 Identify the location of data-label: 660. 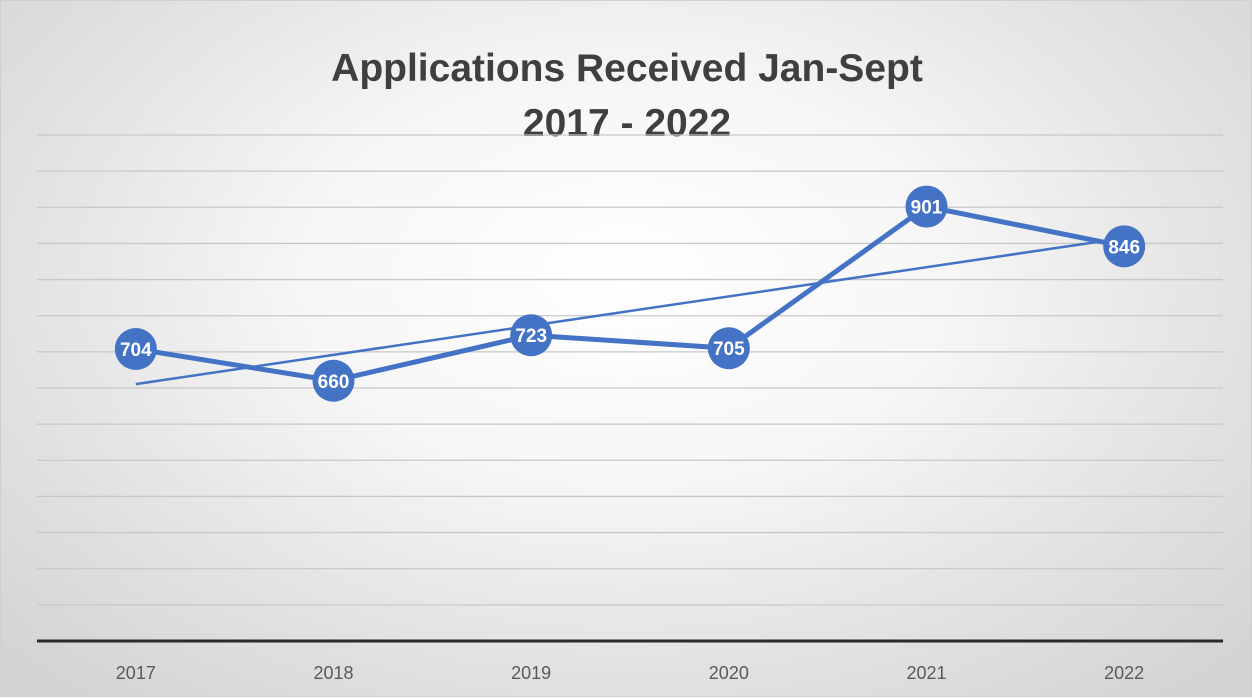
(334, 382).